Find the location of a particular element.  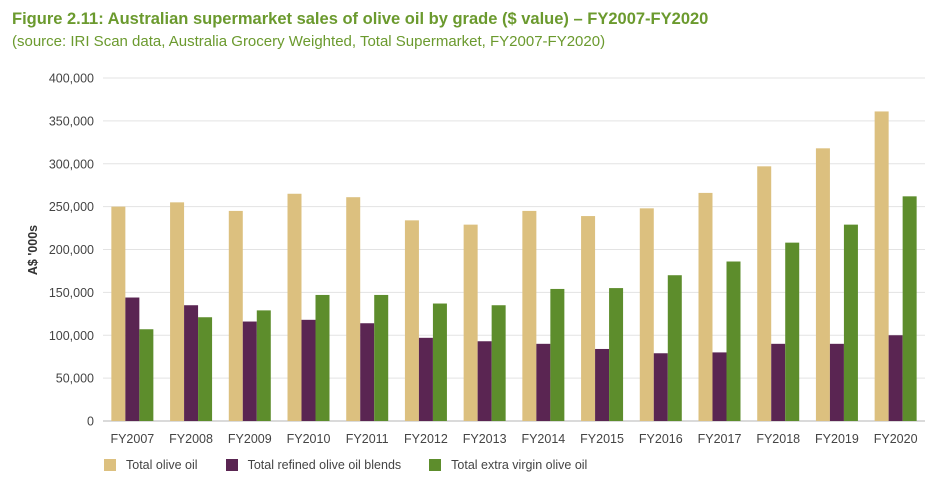

legend-item-refined-blends: Total refined olive oil blends is located at coordinates (313, 465).